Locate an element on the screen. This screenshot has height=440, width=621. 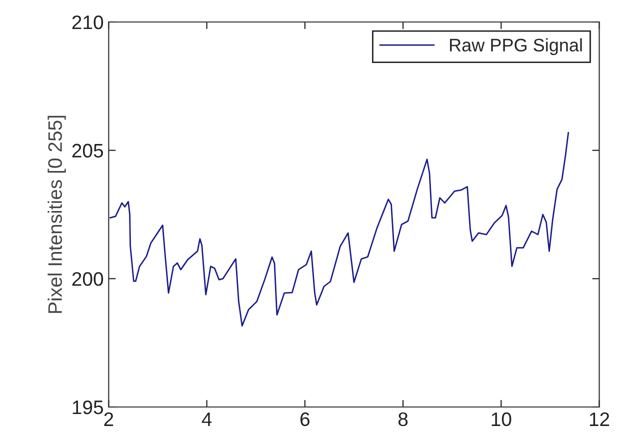
x-tick-label: 10 is located at coordinates (502, 419).